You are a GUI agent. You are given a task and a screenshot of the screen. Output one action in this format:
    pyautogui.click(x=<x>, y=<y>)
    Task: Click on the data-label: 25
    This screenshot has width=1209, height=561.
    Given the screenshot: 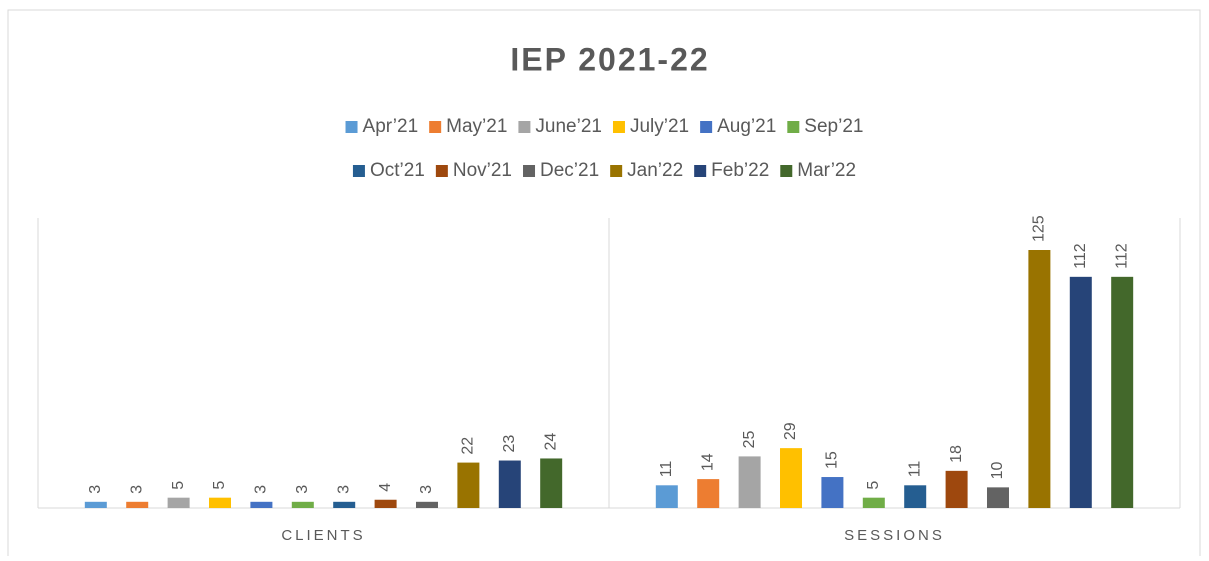 What is the action you would take?
    pyautogui.click(x=749, y=440)
    